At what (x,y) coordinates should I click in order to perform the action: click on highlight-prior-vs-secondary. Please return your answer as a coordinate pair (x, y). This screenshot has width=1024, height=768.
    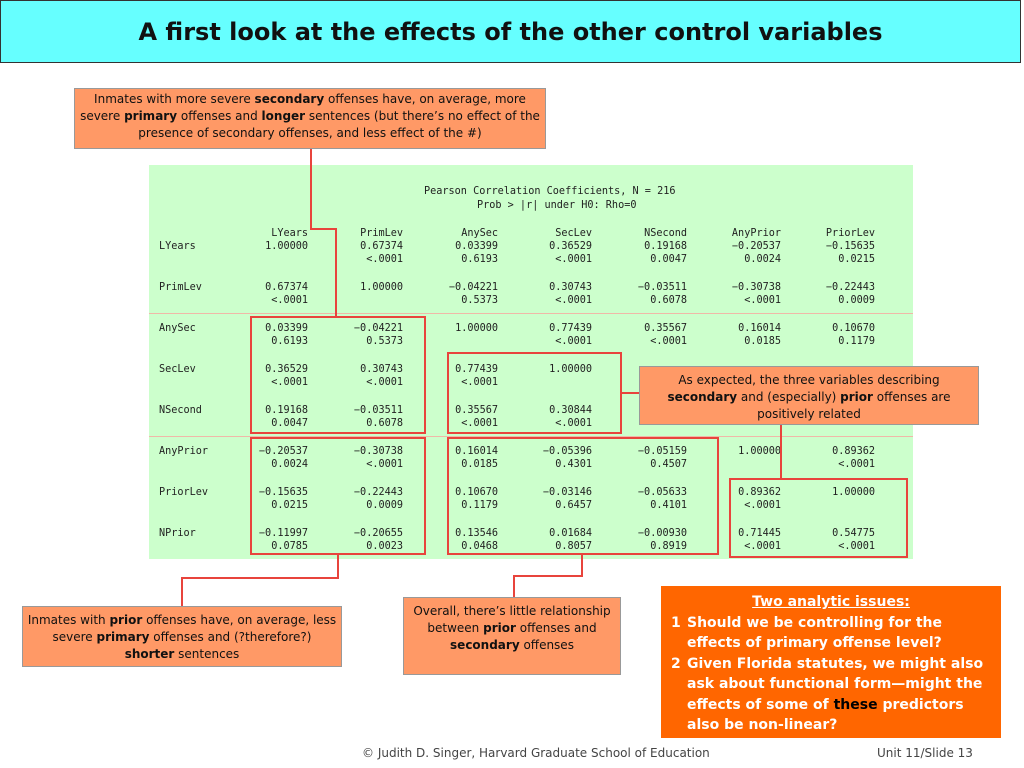
    Looking at the image, I should click on (583, 496).